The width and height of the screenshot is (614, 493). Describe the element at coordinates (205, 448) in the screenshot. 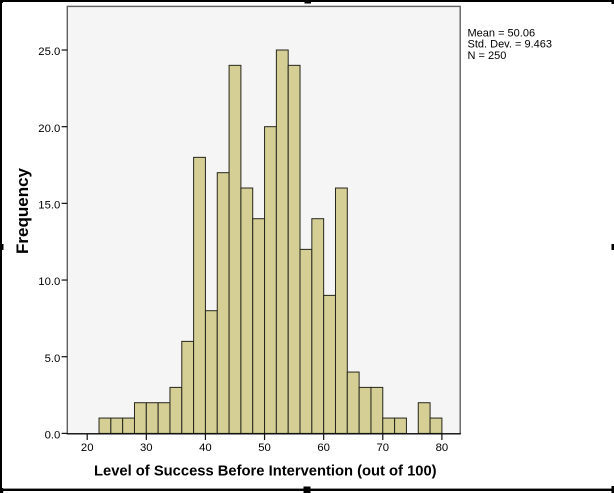

I see `svg-text: 40` at that location.